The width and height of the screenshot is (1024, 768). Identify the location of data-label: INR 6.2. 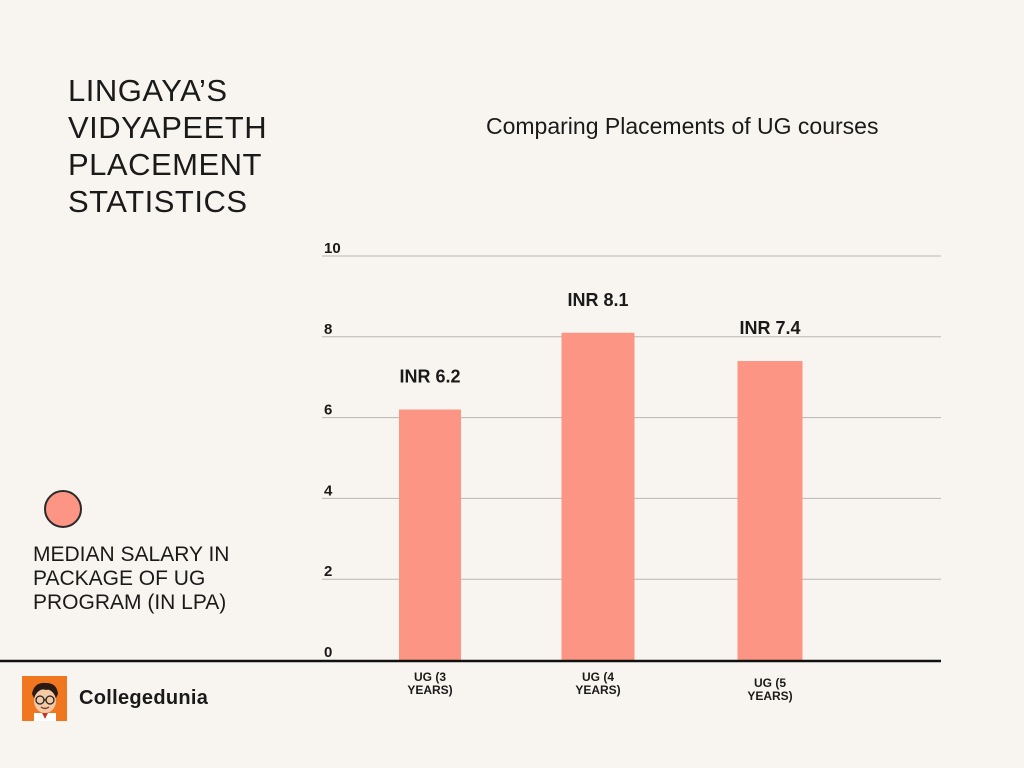
(429, 377).